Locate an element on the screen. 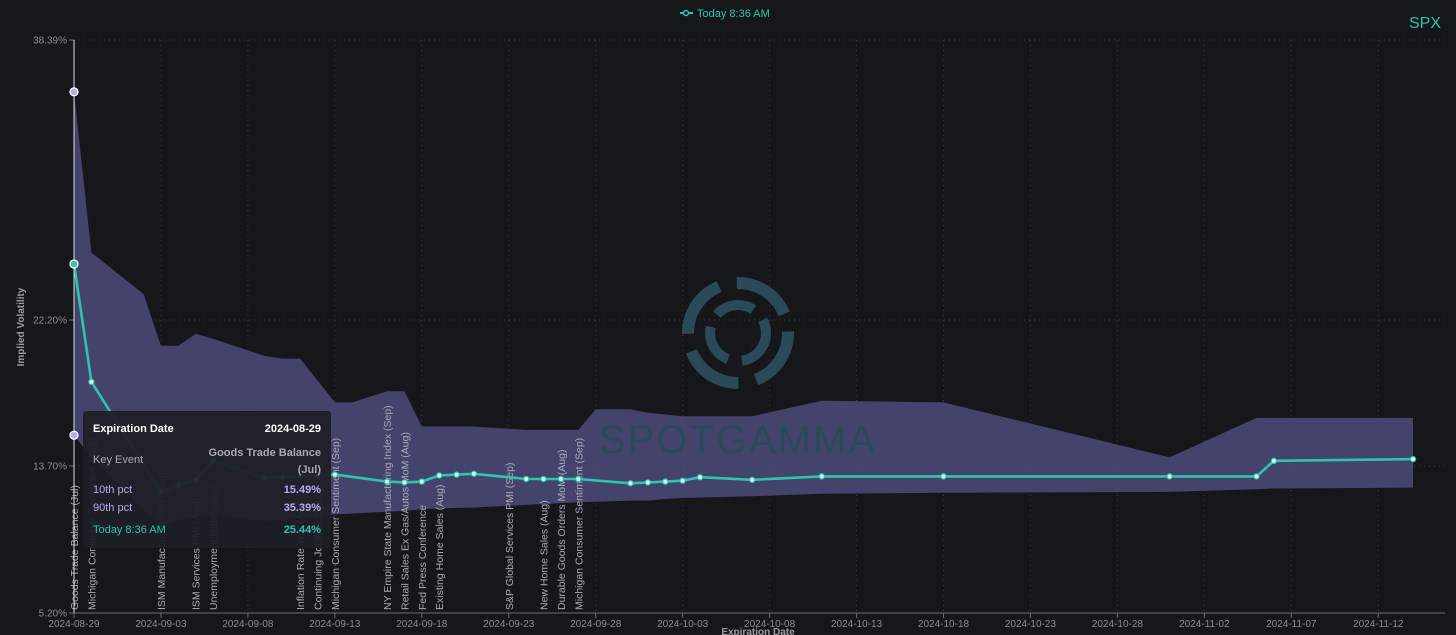  p90-marker is located at coordinates (74, 92).